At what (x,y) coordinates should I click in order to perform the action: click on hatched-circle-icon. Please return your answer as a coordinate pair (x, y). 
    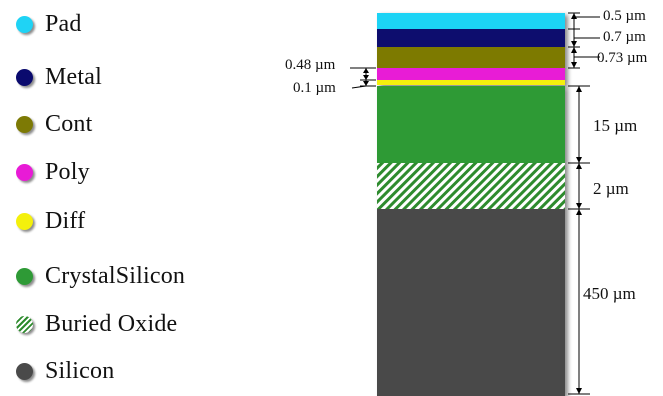
    Looking at the image, I should click on (24, 324).